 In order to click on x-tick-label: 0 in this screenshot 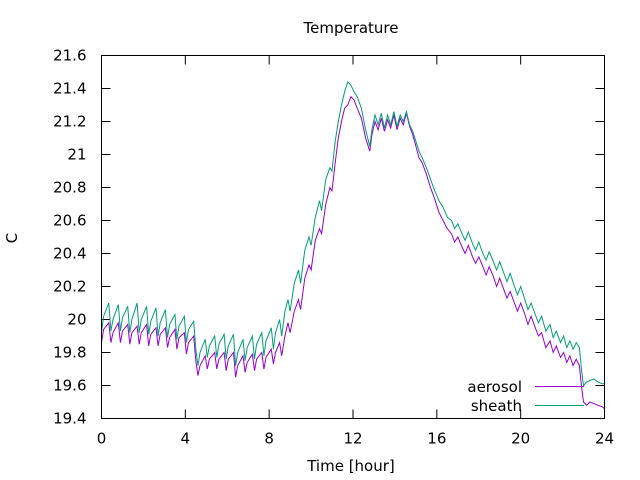, I will do `click(102, 439)`.